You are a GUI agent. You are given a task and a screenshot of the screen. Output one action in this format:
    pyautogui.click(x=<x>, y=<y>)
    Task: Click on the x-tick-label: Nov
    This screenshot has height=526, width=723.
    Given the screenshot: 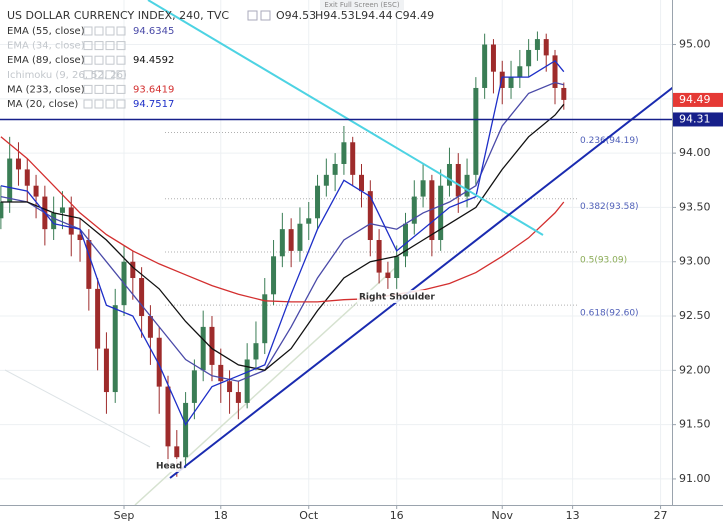 What is the action you would take?
    pyautogui.click(x=503, y=515)
    